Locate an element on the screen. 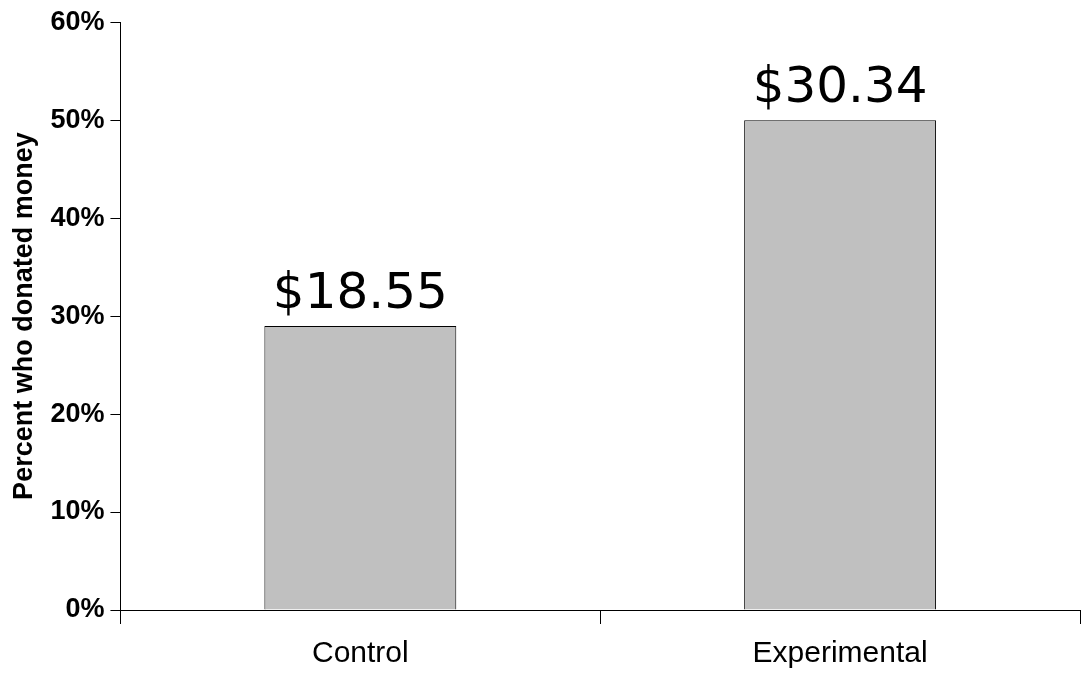 Image resolution: width=1082 pixels, height=694 pixels. y-tick-label: 60% is located at coordinates (77, 20).